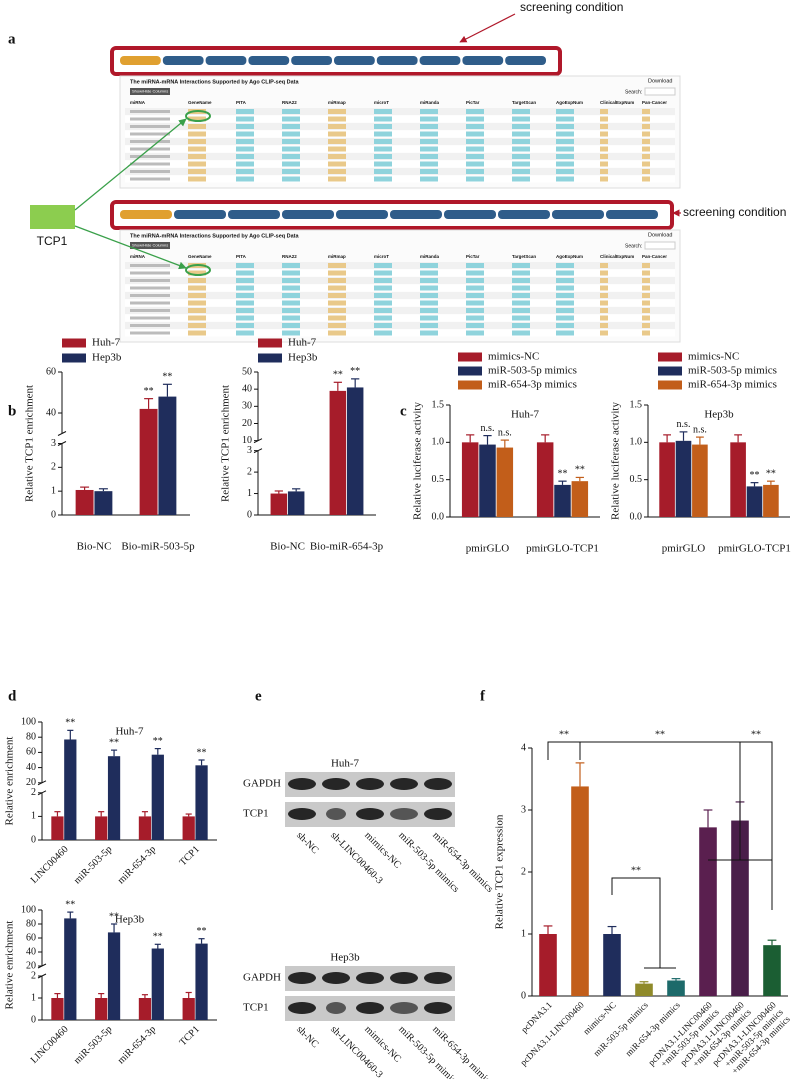  Describe the element at coordinates (247, 440) in the screenshot. I see `y-tick-label: 10` at that location.